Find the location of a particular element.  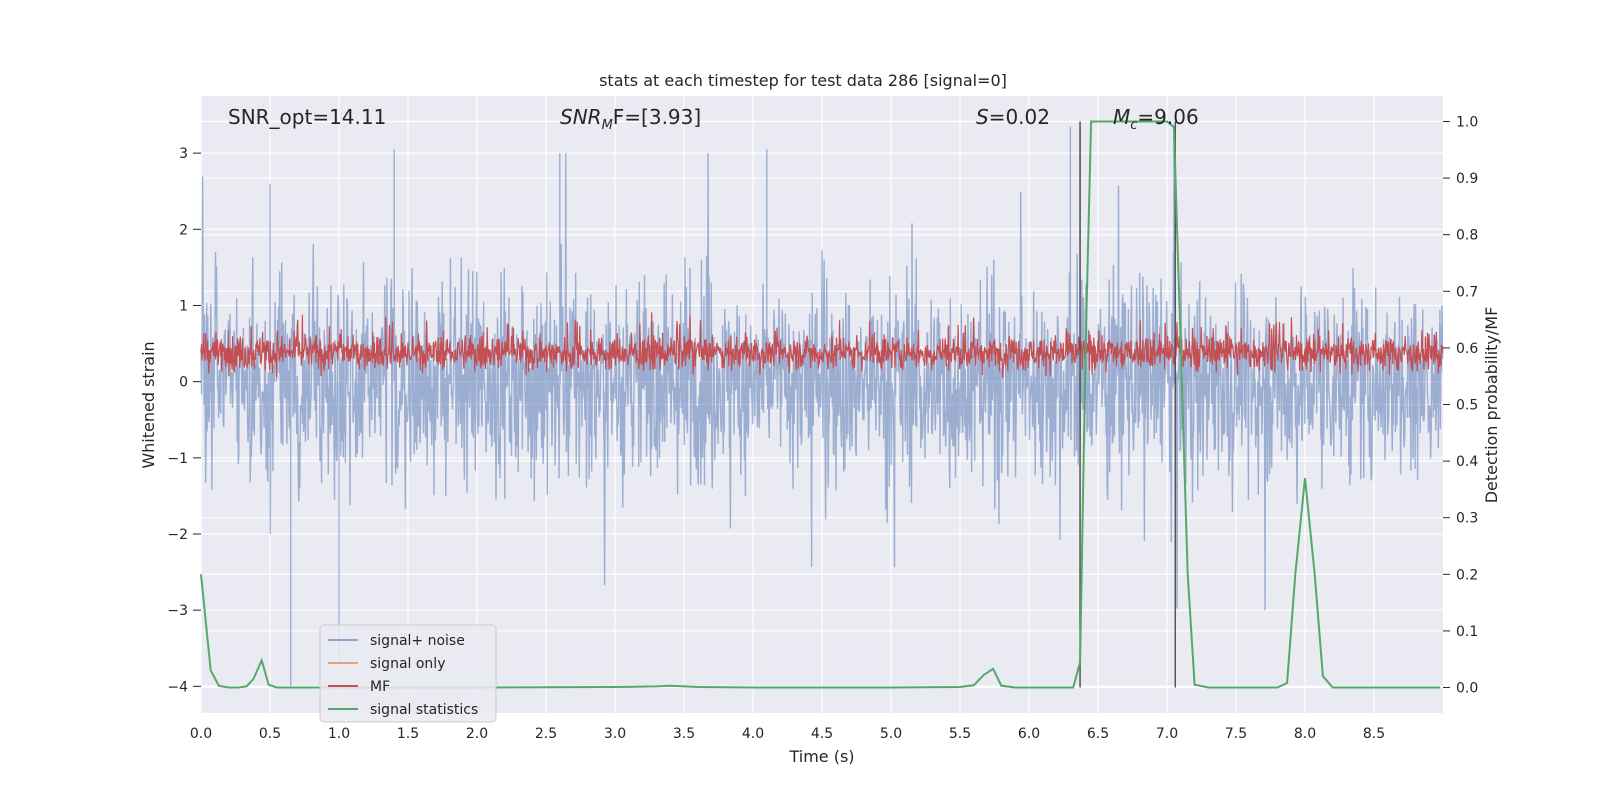

annotation-snr-mf: SNRMF=[3.93] is located at coordinates (630, 119).